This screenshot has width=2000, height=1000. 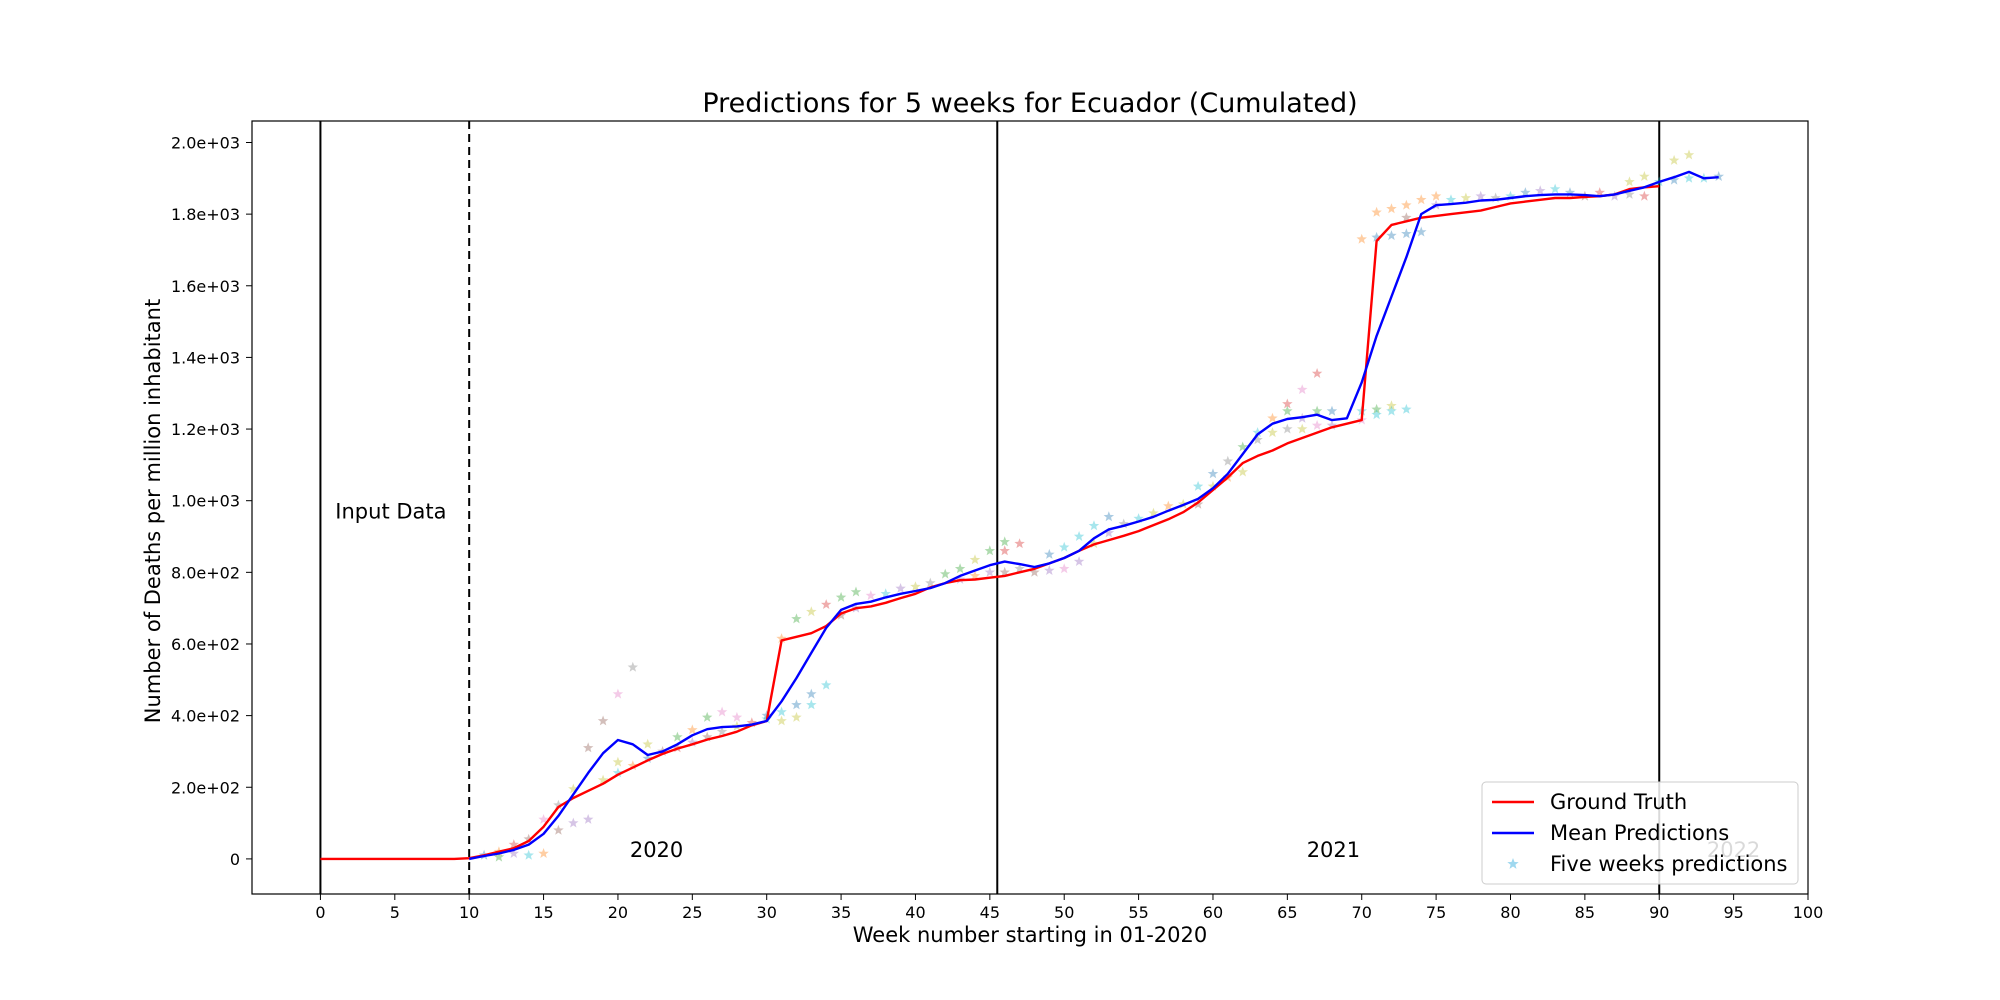 What do you see at coordinates (205, 286) in the screenshot?
I see `y-tick-label: 1.6e+03` at bounding box center [205, 286].